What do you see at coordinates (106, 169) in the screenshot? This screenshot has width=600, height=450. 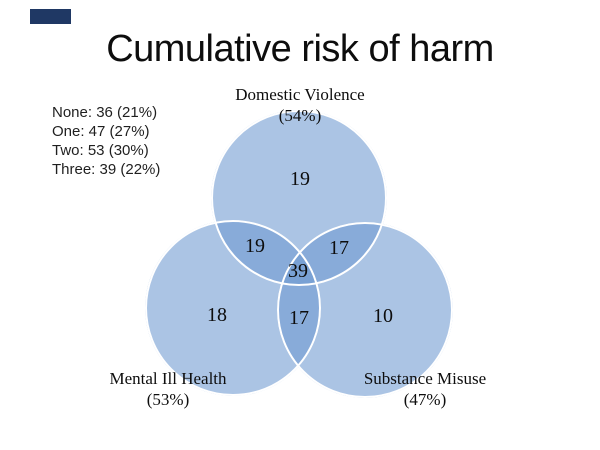 I see `stat-line-three: Three: 39 (22%)` at bounding box center [106, 169].